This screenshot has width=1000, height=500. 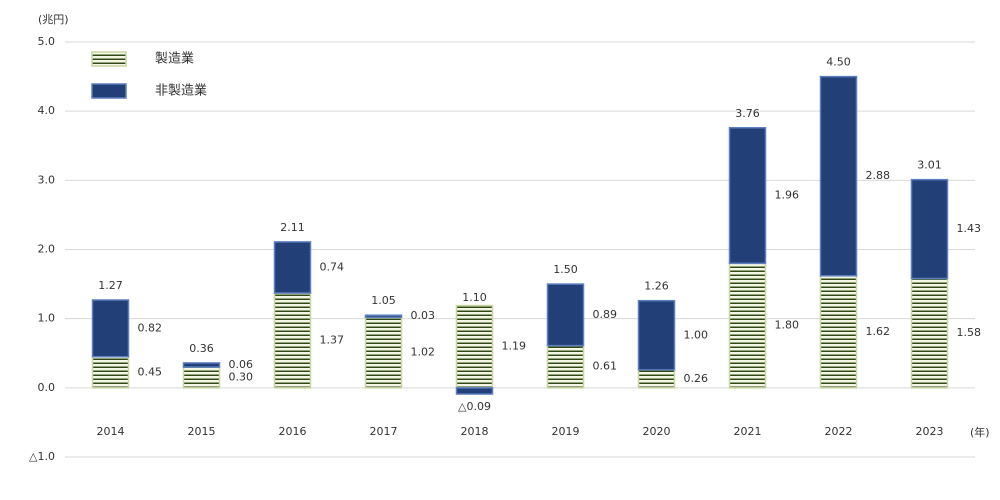 What do you see at coordinates (474, 406) in the screenshot?
I see `value-label: △0.09` at bounding box center [474, 406].